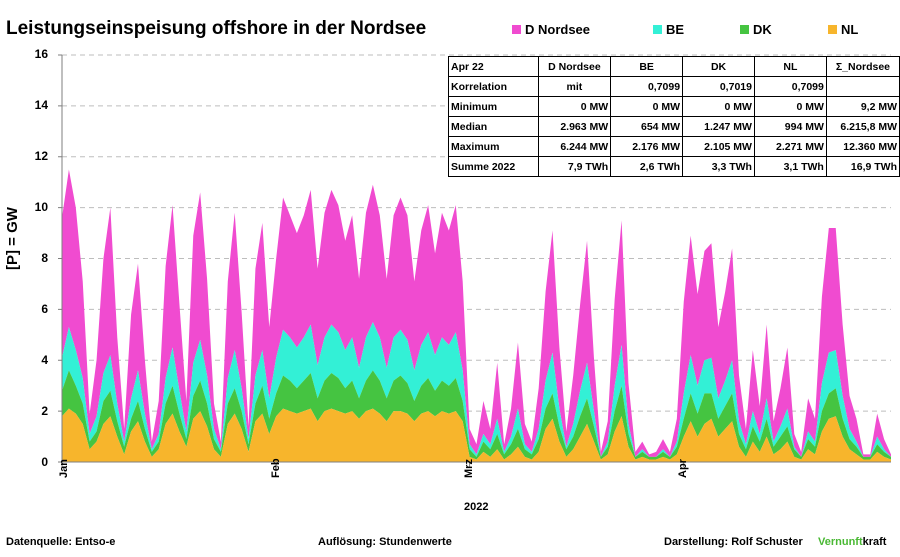  I want to click on legend-item-d-nordsee: D Nordsee, so click(551, 29).